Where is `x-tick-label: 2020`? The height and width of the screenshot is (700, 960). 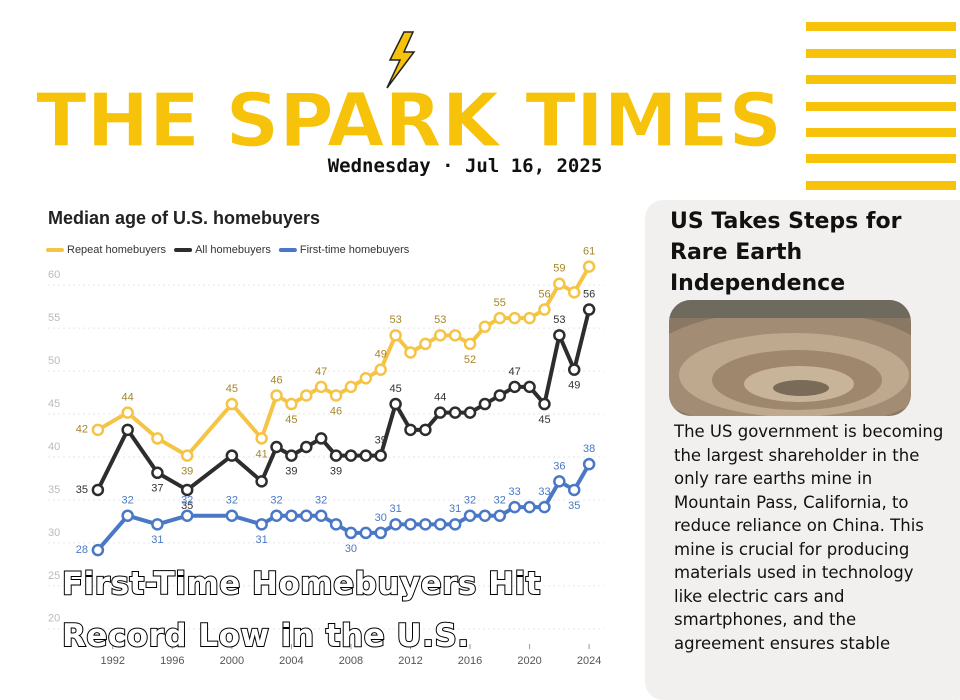
x-tick-label: 2020 is located at coordinates (529, 661).